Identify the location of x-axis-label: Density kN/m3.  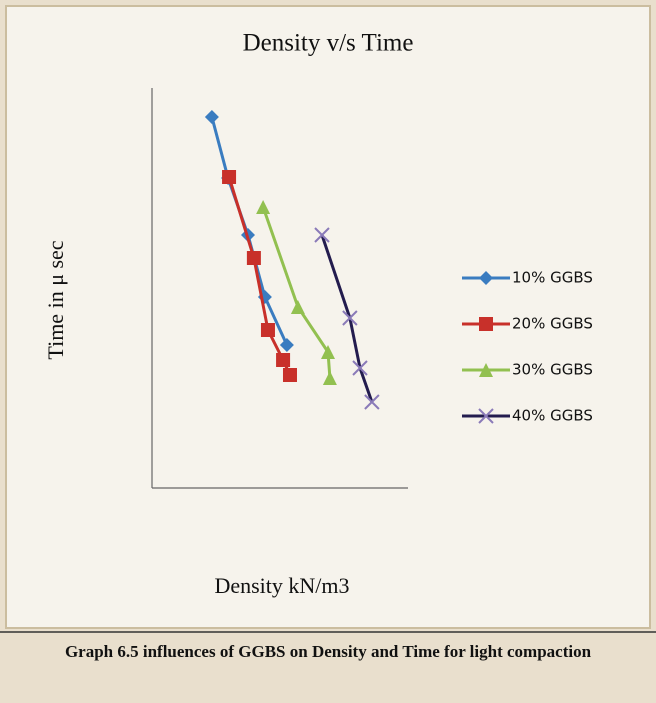
(281, 585).